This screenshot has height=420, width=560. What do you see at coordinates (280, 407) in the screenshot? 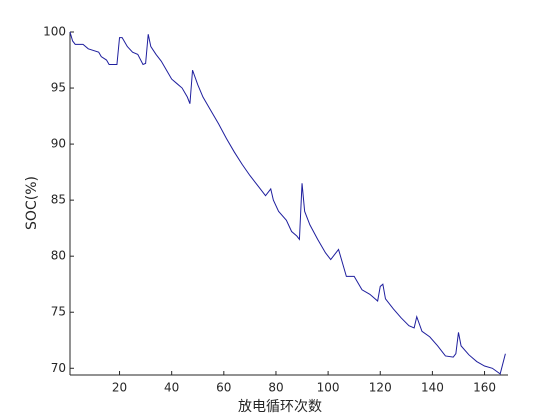
I see `x-axis-label: 放电循环次数` at bounding box center [280, 407].